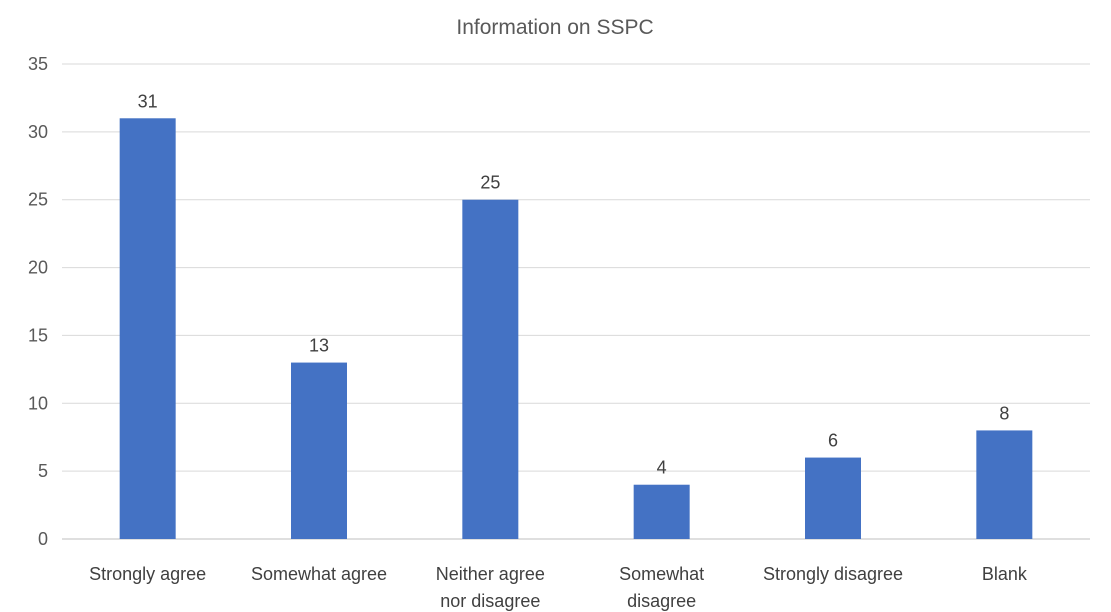 The image size is (1111, 612). I want to click on category-label-line: Strongly agree, so click(147, 574).